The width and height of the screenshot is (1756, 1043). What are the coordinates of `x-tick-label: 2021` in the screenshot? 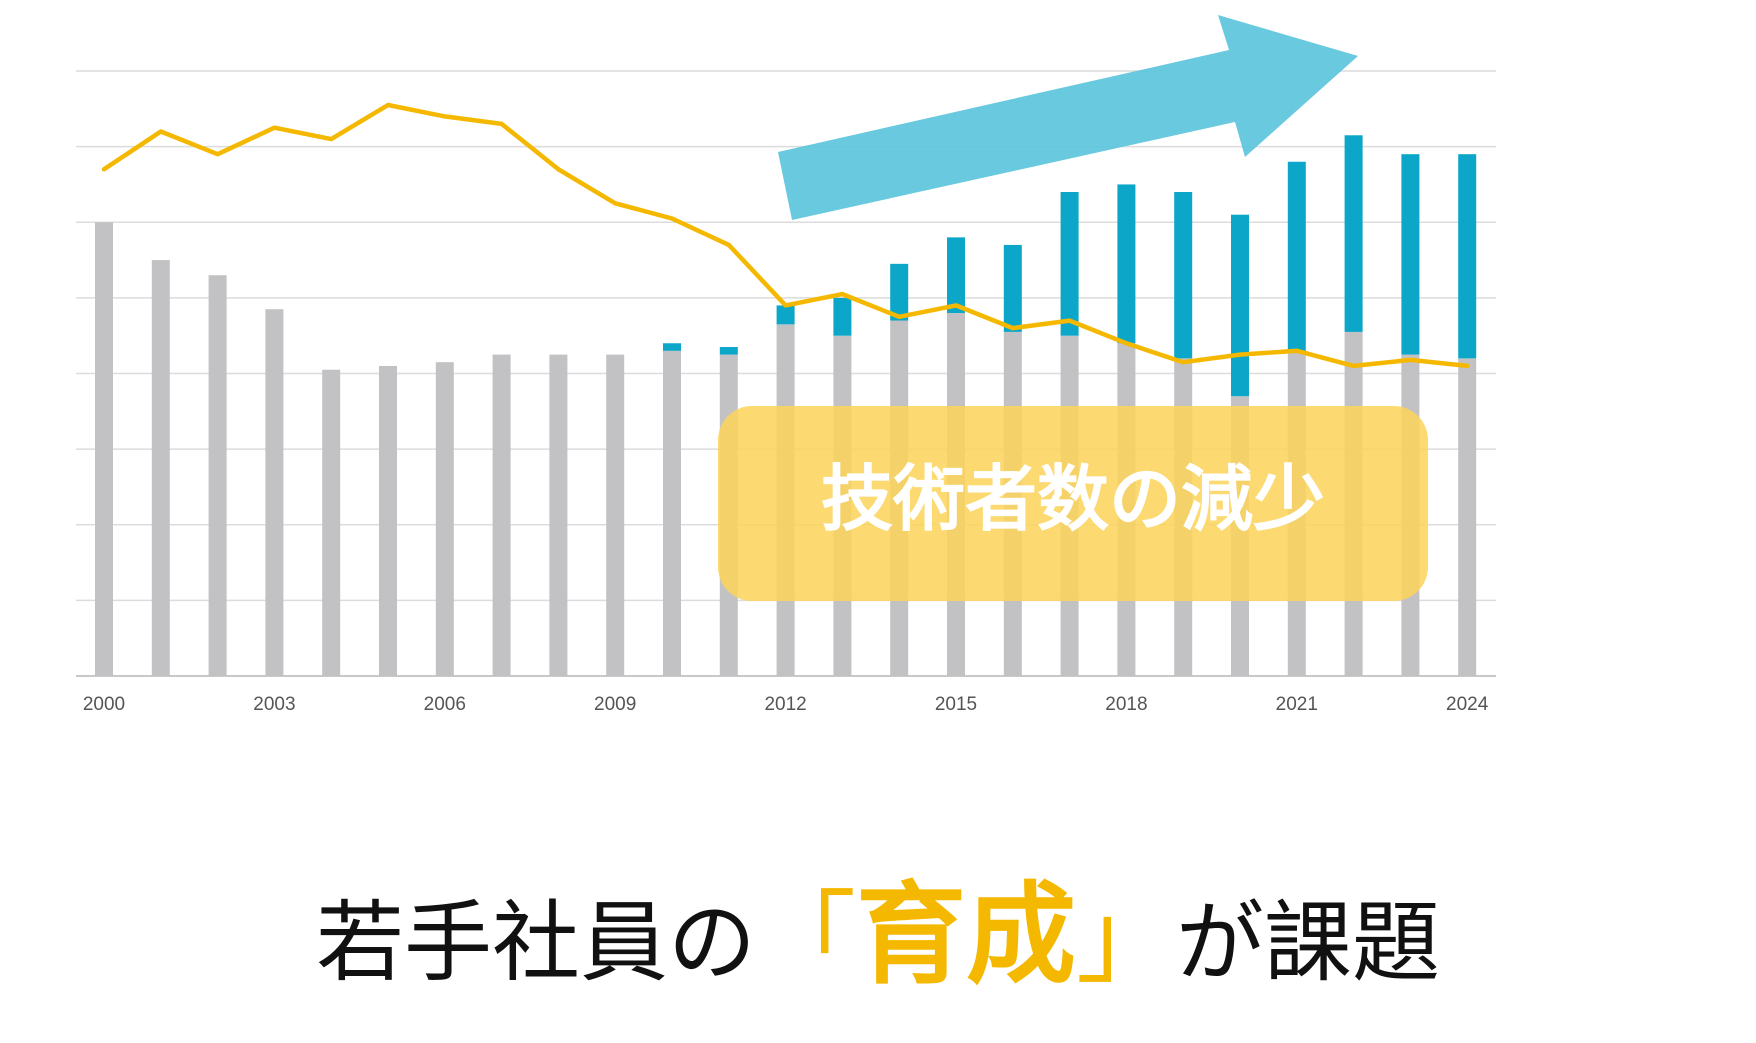 It's located at (1297, 704).